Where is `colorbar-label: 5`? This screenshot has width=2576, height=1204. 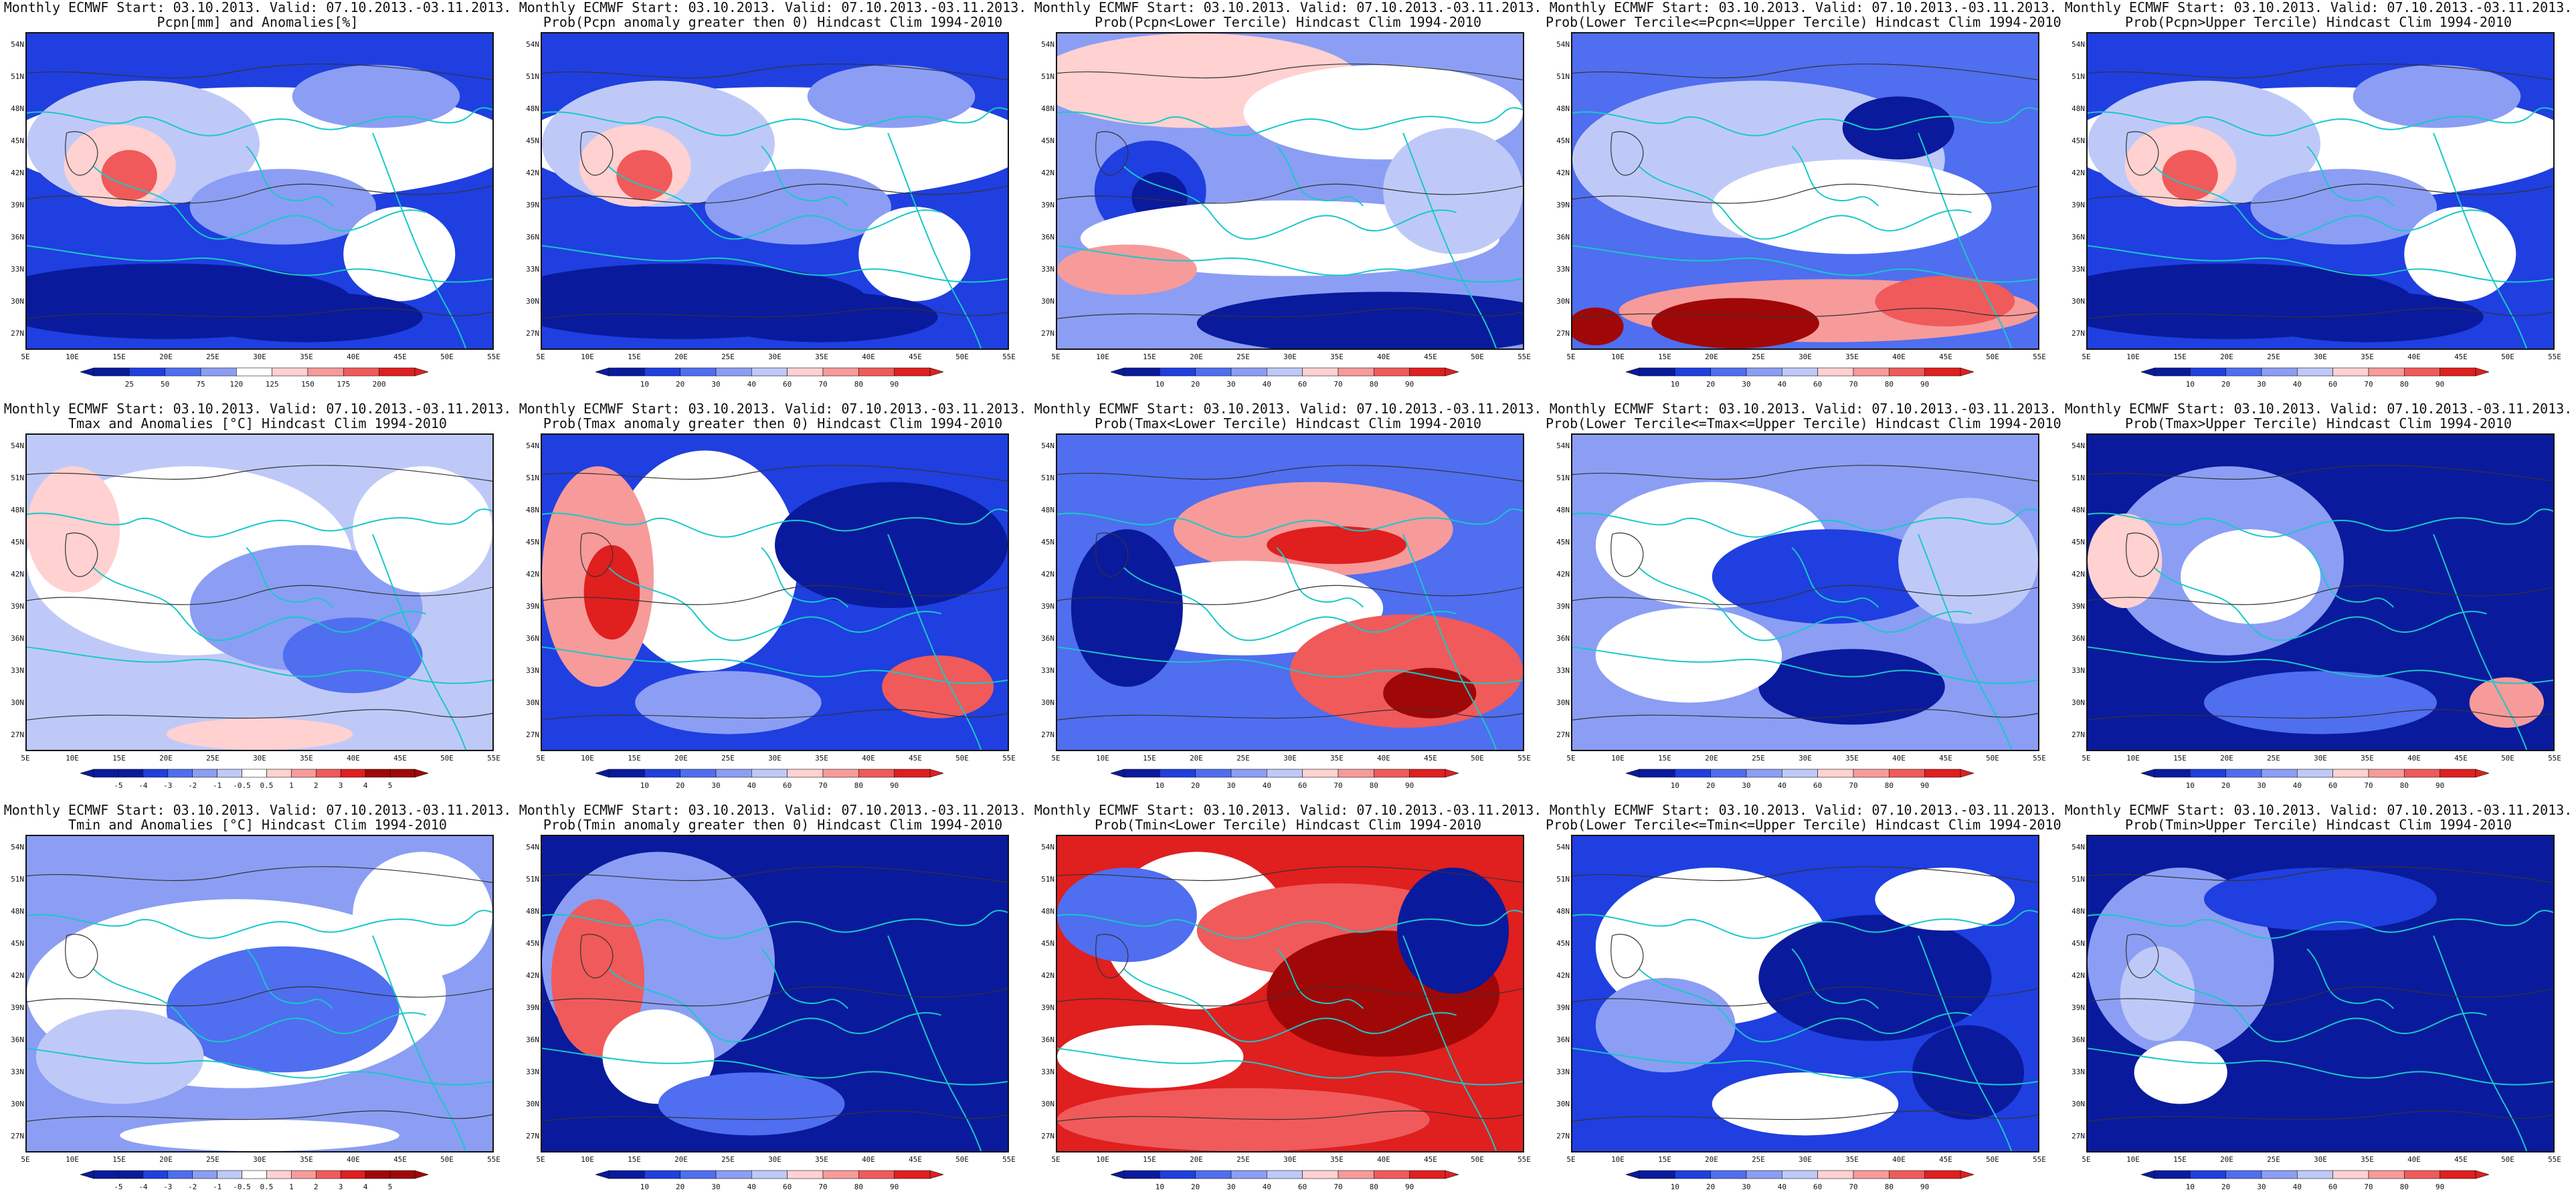
colorbar-label: 5 is located at coordinates (390, 1187).